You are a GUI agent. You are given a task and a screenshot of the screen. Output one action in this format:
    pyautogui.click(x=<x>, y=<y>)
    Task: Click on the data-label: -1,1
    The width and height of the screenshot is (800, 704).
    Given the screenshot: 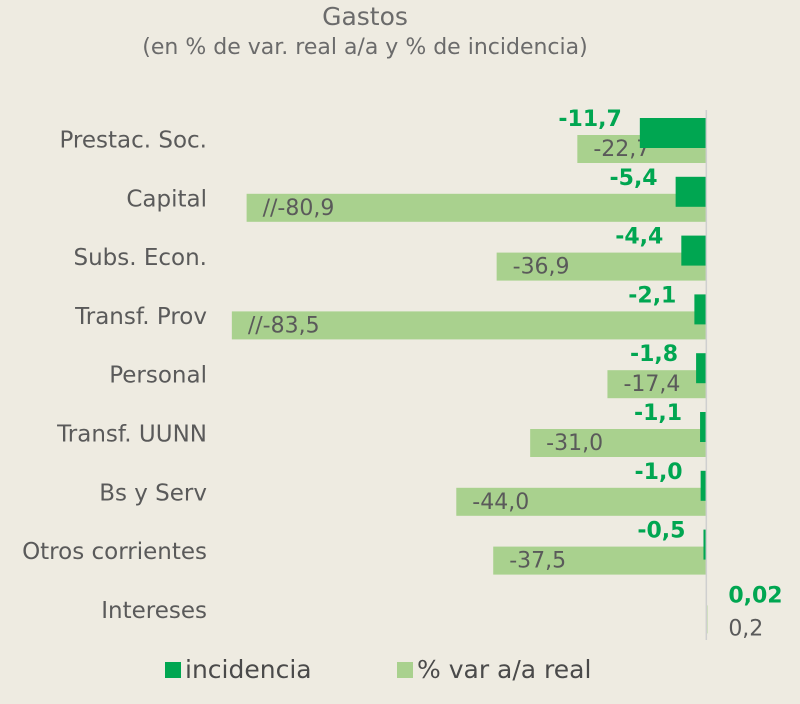 What is the action you would take?
    pyautogui.click(x=658, y=413)
    